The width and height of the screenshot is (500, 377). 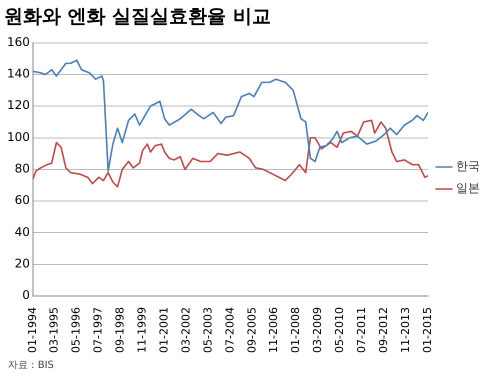 I want to click on y-tick-label: 120, so click(x=18, y=105).